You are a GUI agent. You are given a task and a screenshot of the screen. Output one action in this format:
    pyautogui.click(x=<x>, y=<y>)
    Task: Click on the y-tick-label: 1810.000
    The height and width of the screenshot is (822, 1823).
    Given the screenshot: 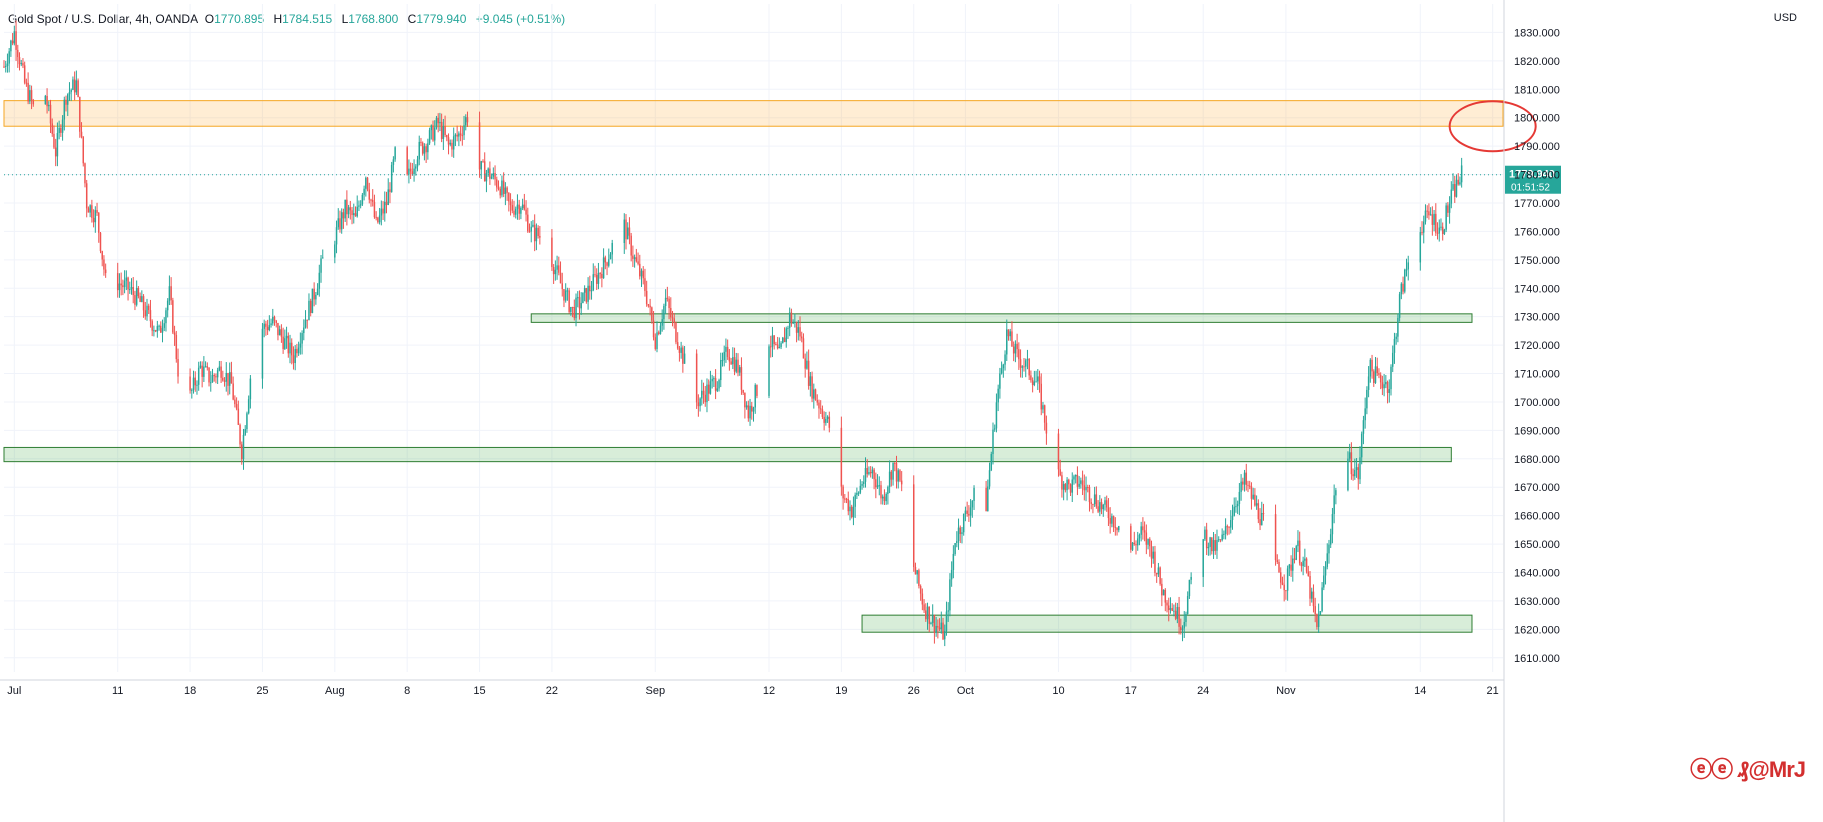 What is the action you would take?
    pyautogui.click(x=1537, y=90)
    